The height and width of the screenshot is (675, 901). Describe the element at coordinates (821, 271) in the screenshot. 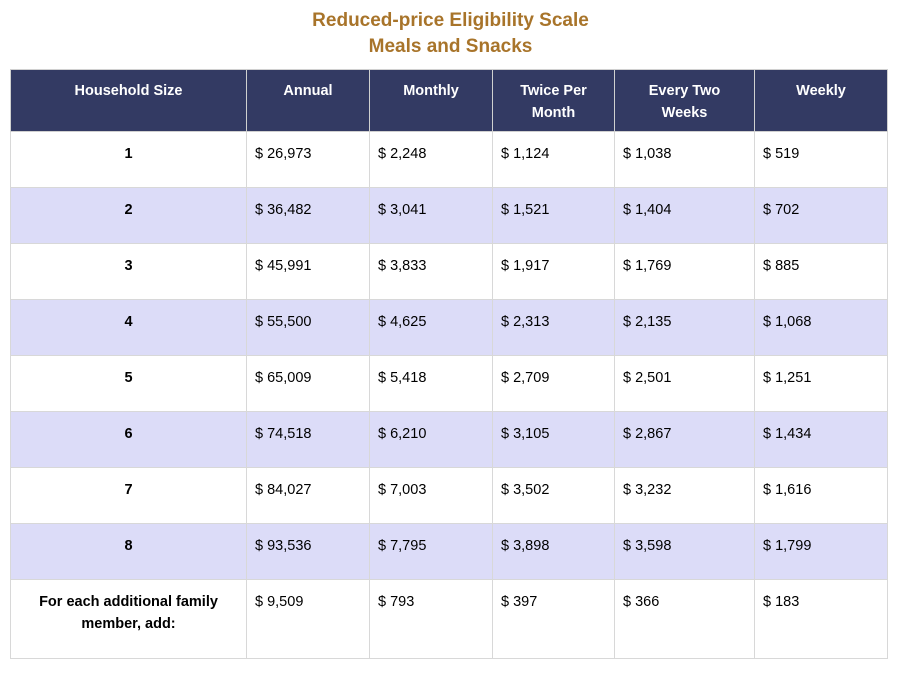

I see `weekly-cell: $ 885` at that location.